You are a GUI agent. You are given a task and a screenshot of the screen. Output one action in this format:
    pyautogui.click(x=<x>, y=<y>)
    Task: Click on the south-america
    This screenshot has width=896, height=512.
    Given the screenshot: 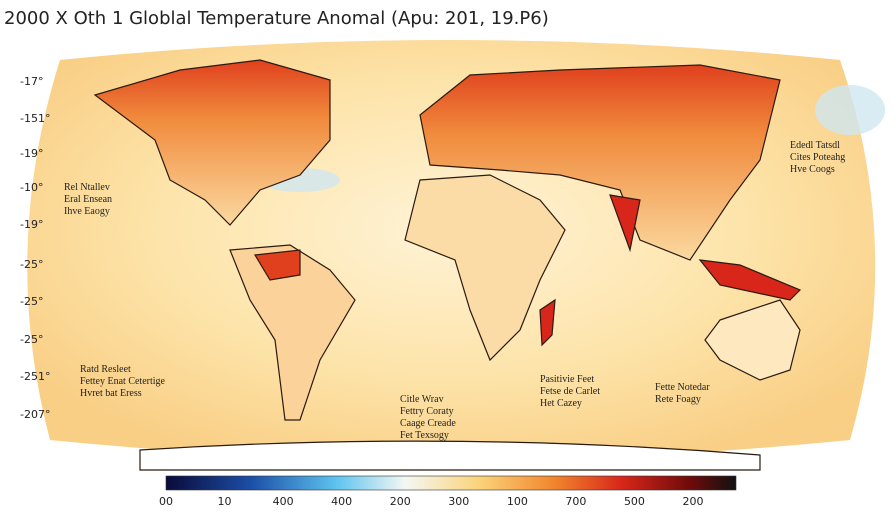 What is the action you would take?
    pyautogui.click(x=292, y=332)
    